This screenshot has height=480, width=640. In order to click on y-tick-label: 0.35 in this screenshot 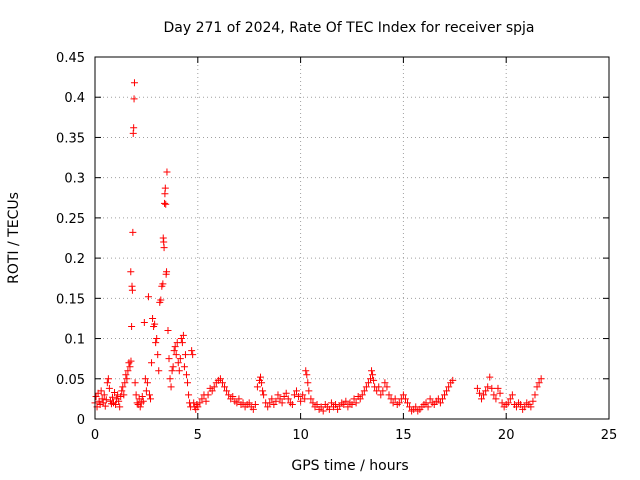, I will do `click(70, 138)`.